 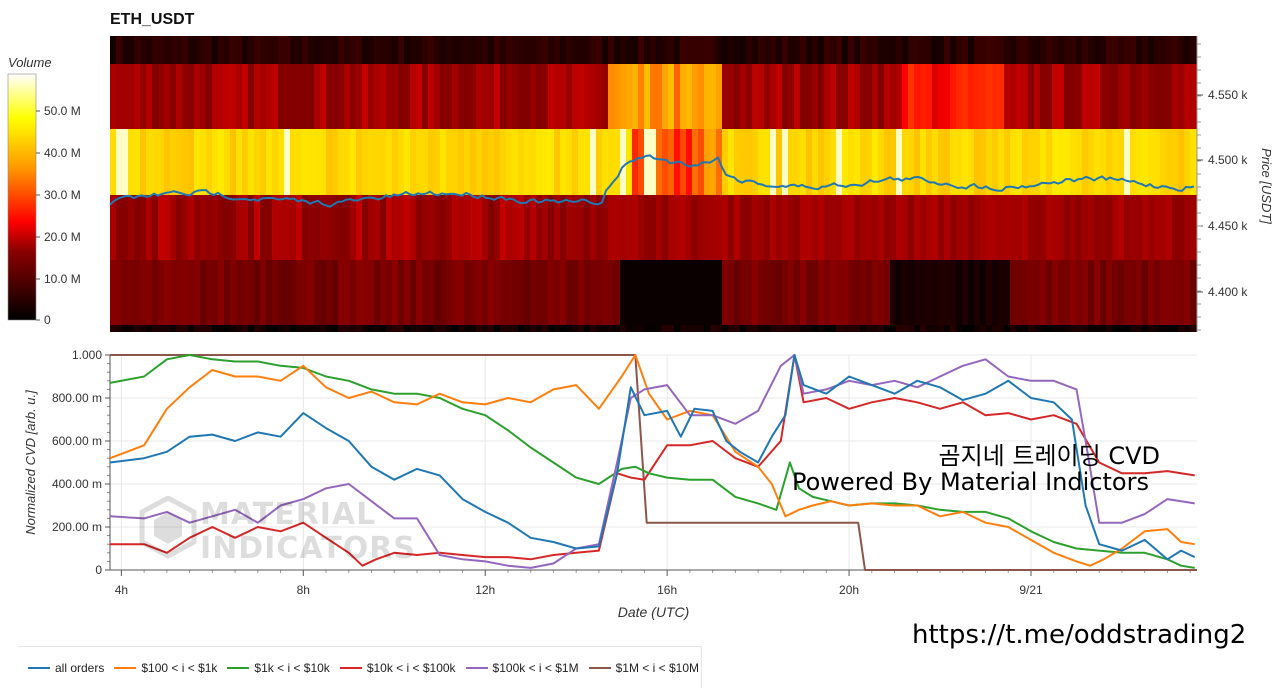 I want to click on legend-label: $100 < i < $1k, so click(x=179, y=667).